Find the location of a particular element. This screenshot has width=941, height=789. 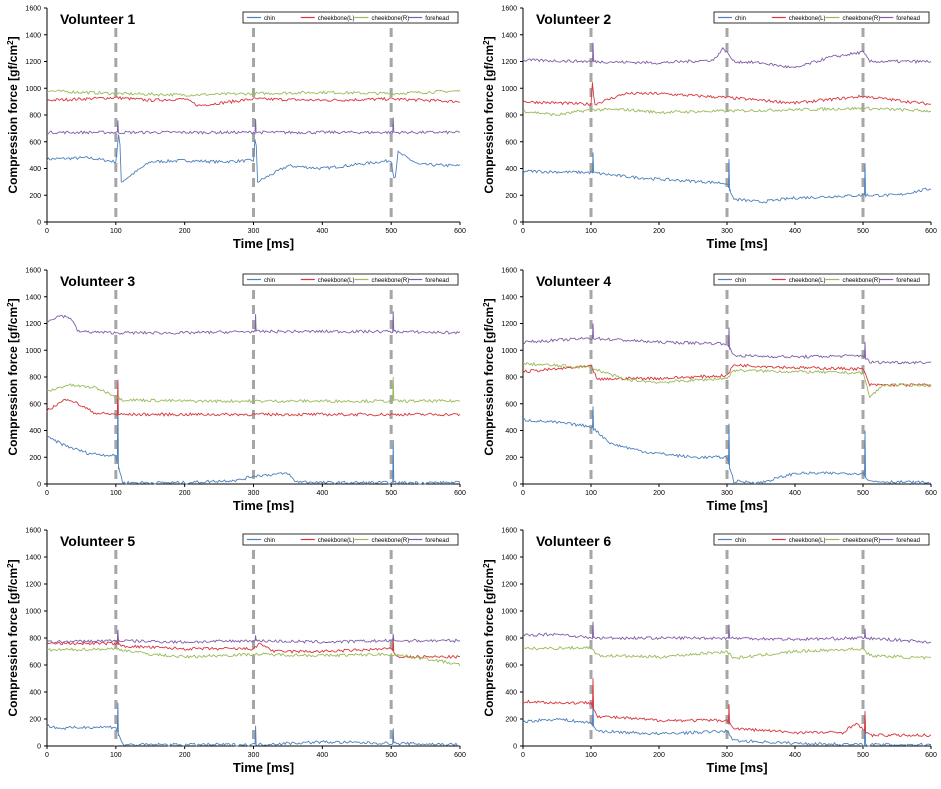

c4-legend-label-forehead: forehead is located at coordinates (908, 281).